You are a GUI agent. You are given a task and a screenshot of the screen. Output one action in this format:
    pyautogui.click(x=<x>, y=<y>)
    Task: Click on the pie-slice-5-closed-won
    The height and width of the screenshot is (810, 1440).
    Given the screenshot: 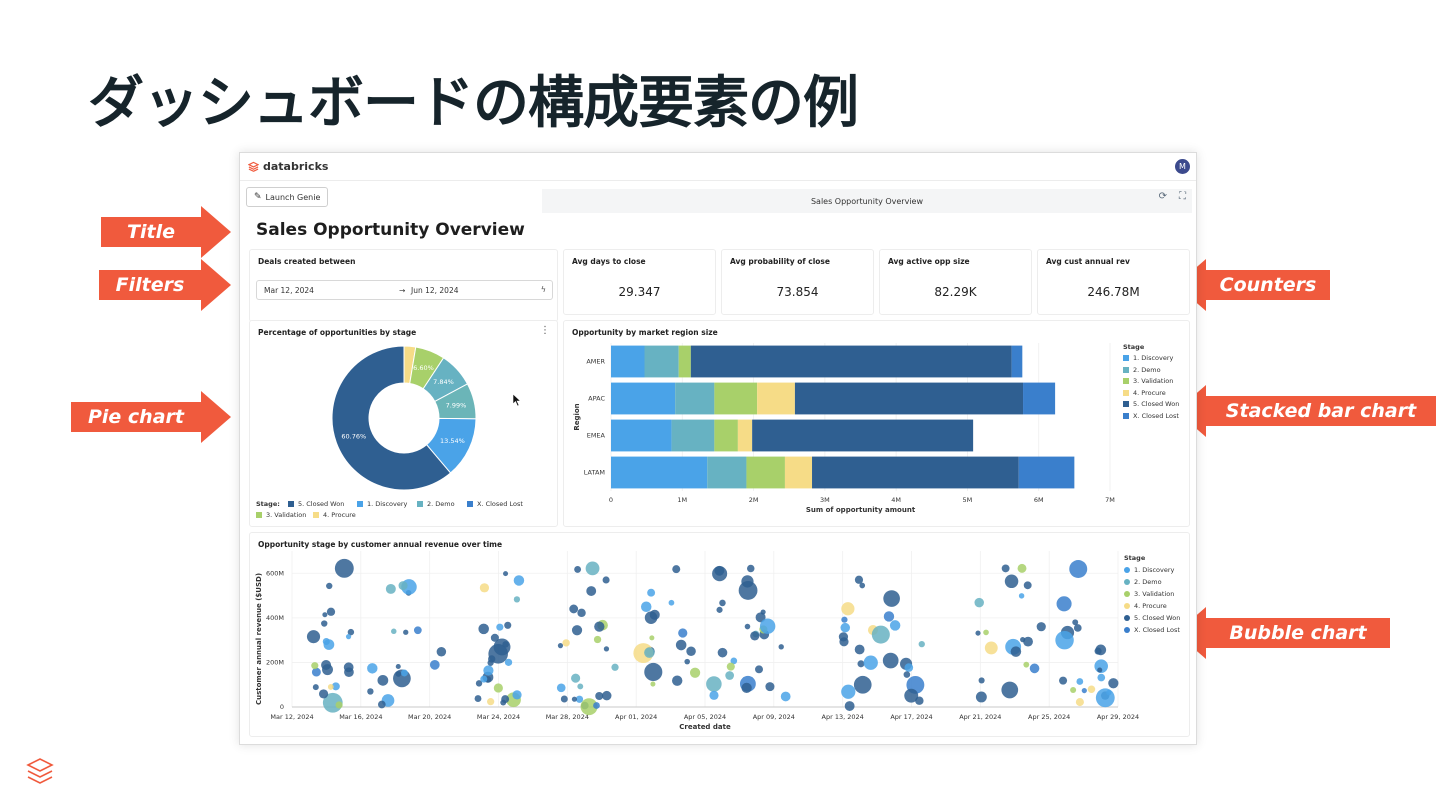 What is the action you would take?
    pyautogui.click(x=391, y=418)
    